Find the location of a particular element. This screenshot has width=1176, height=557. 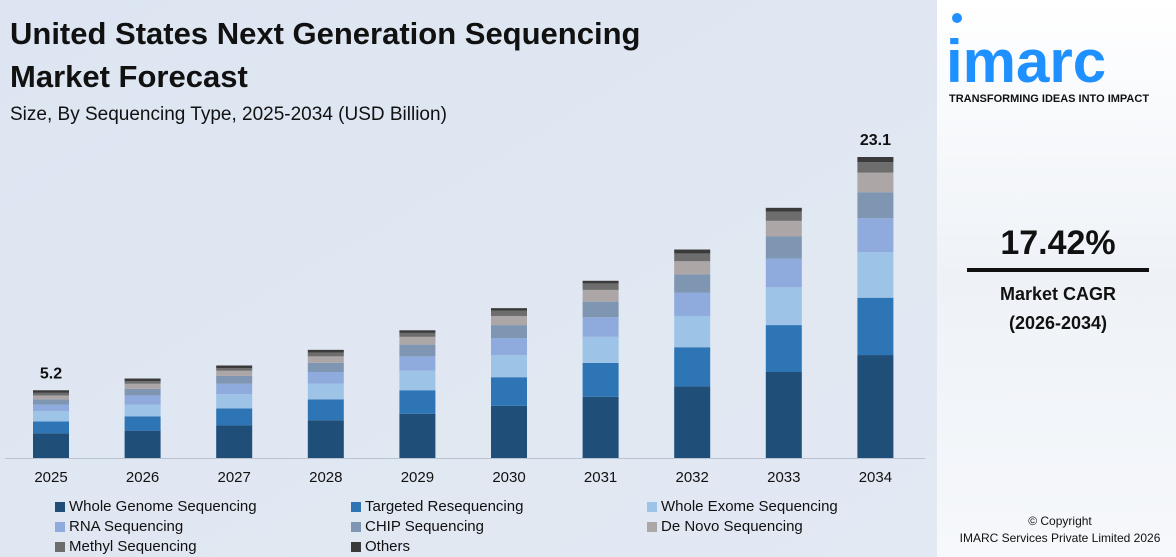

legend-label: Others is located at coordinates (387, 546).